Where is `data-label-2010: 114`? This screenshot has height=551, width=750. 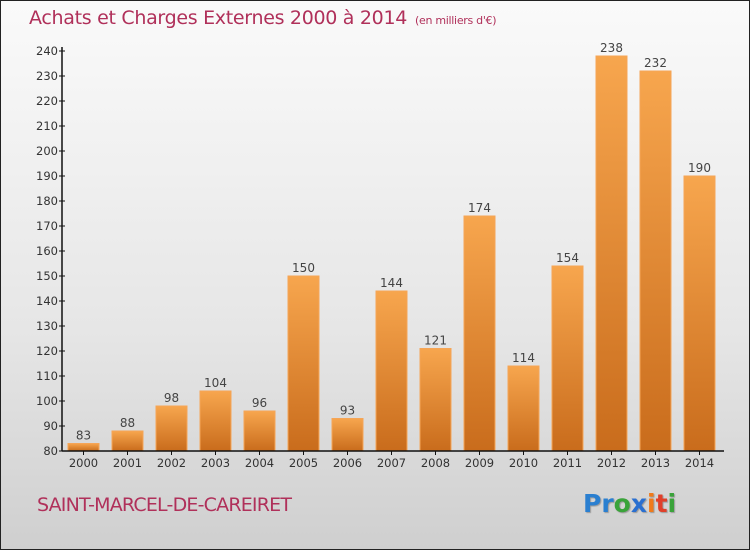
data-label-2010: 114 is located at coordinates (523, 358).